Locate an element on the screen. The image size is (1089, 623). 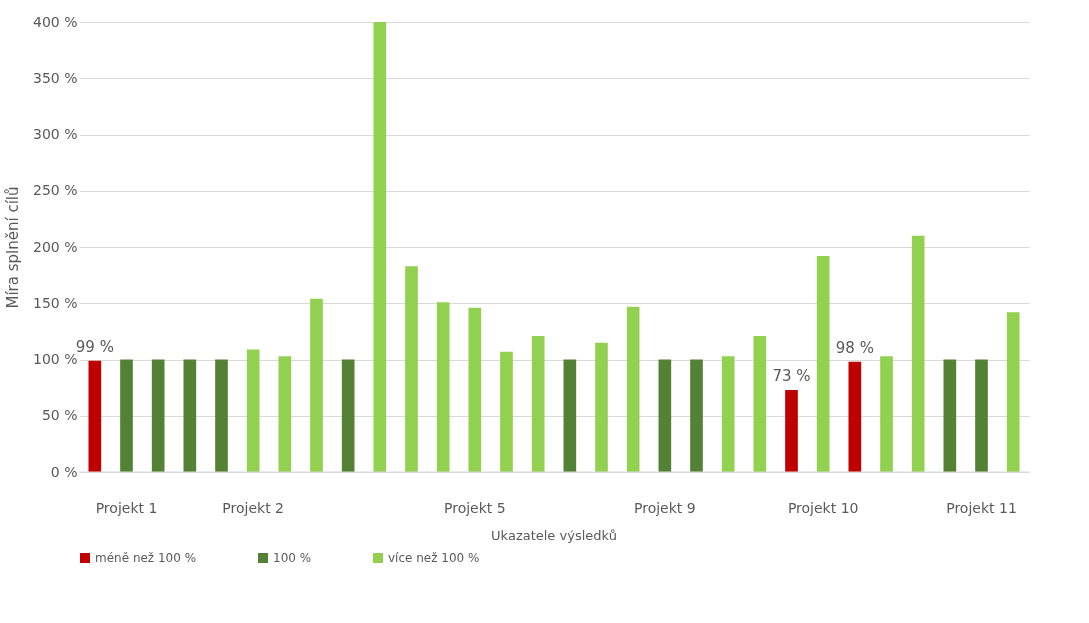
y-tick-label: 350 % is located at coordinates (55, 77).